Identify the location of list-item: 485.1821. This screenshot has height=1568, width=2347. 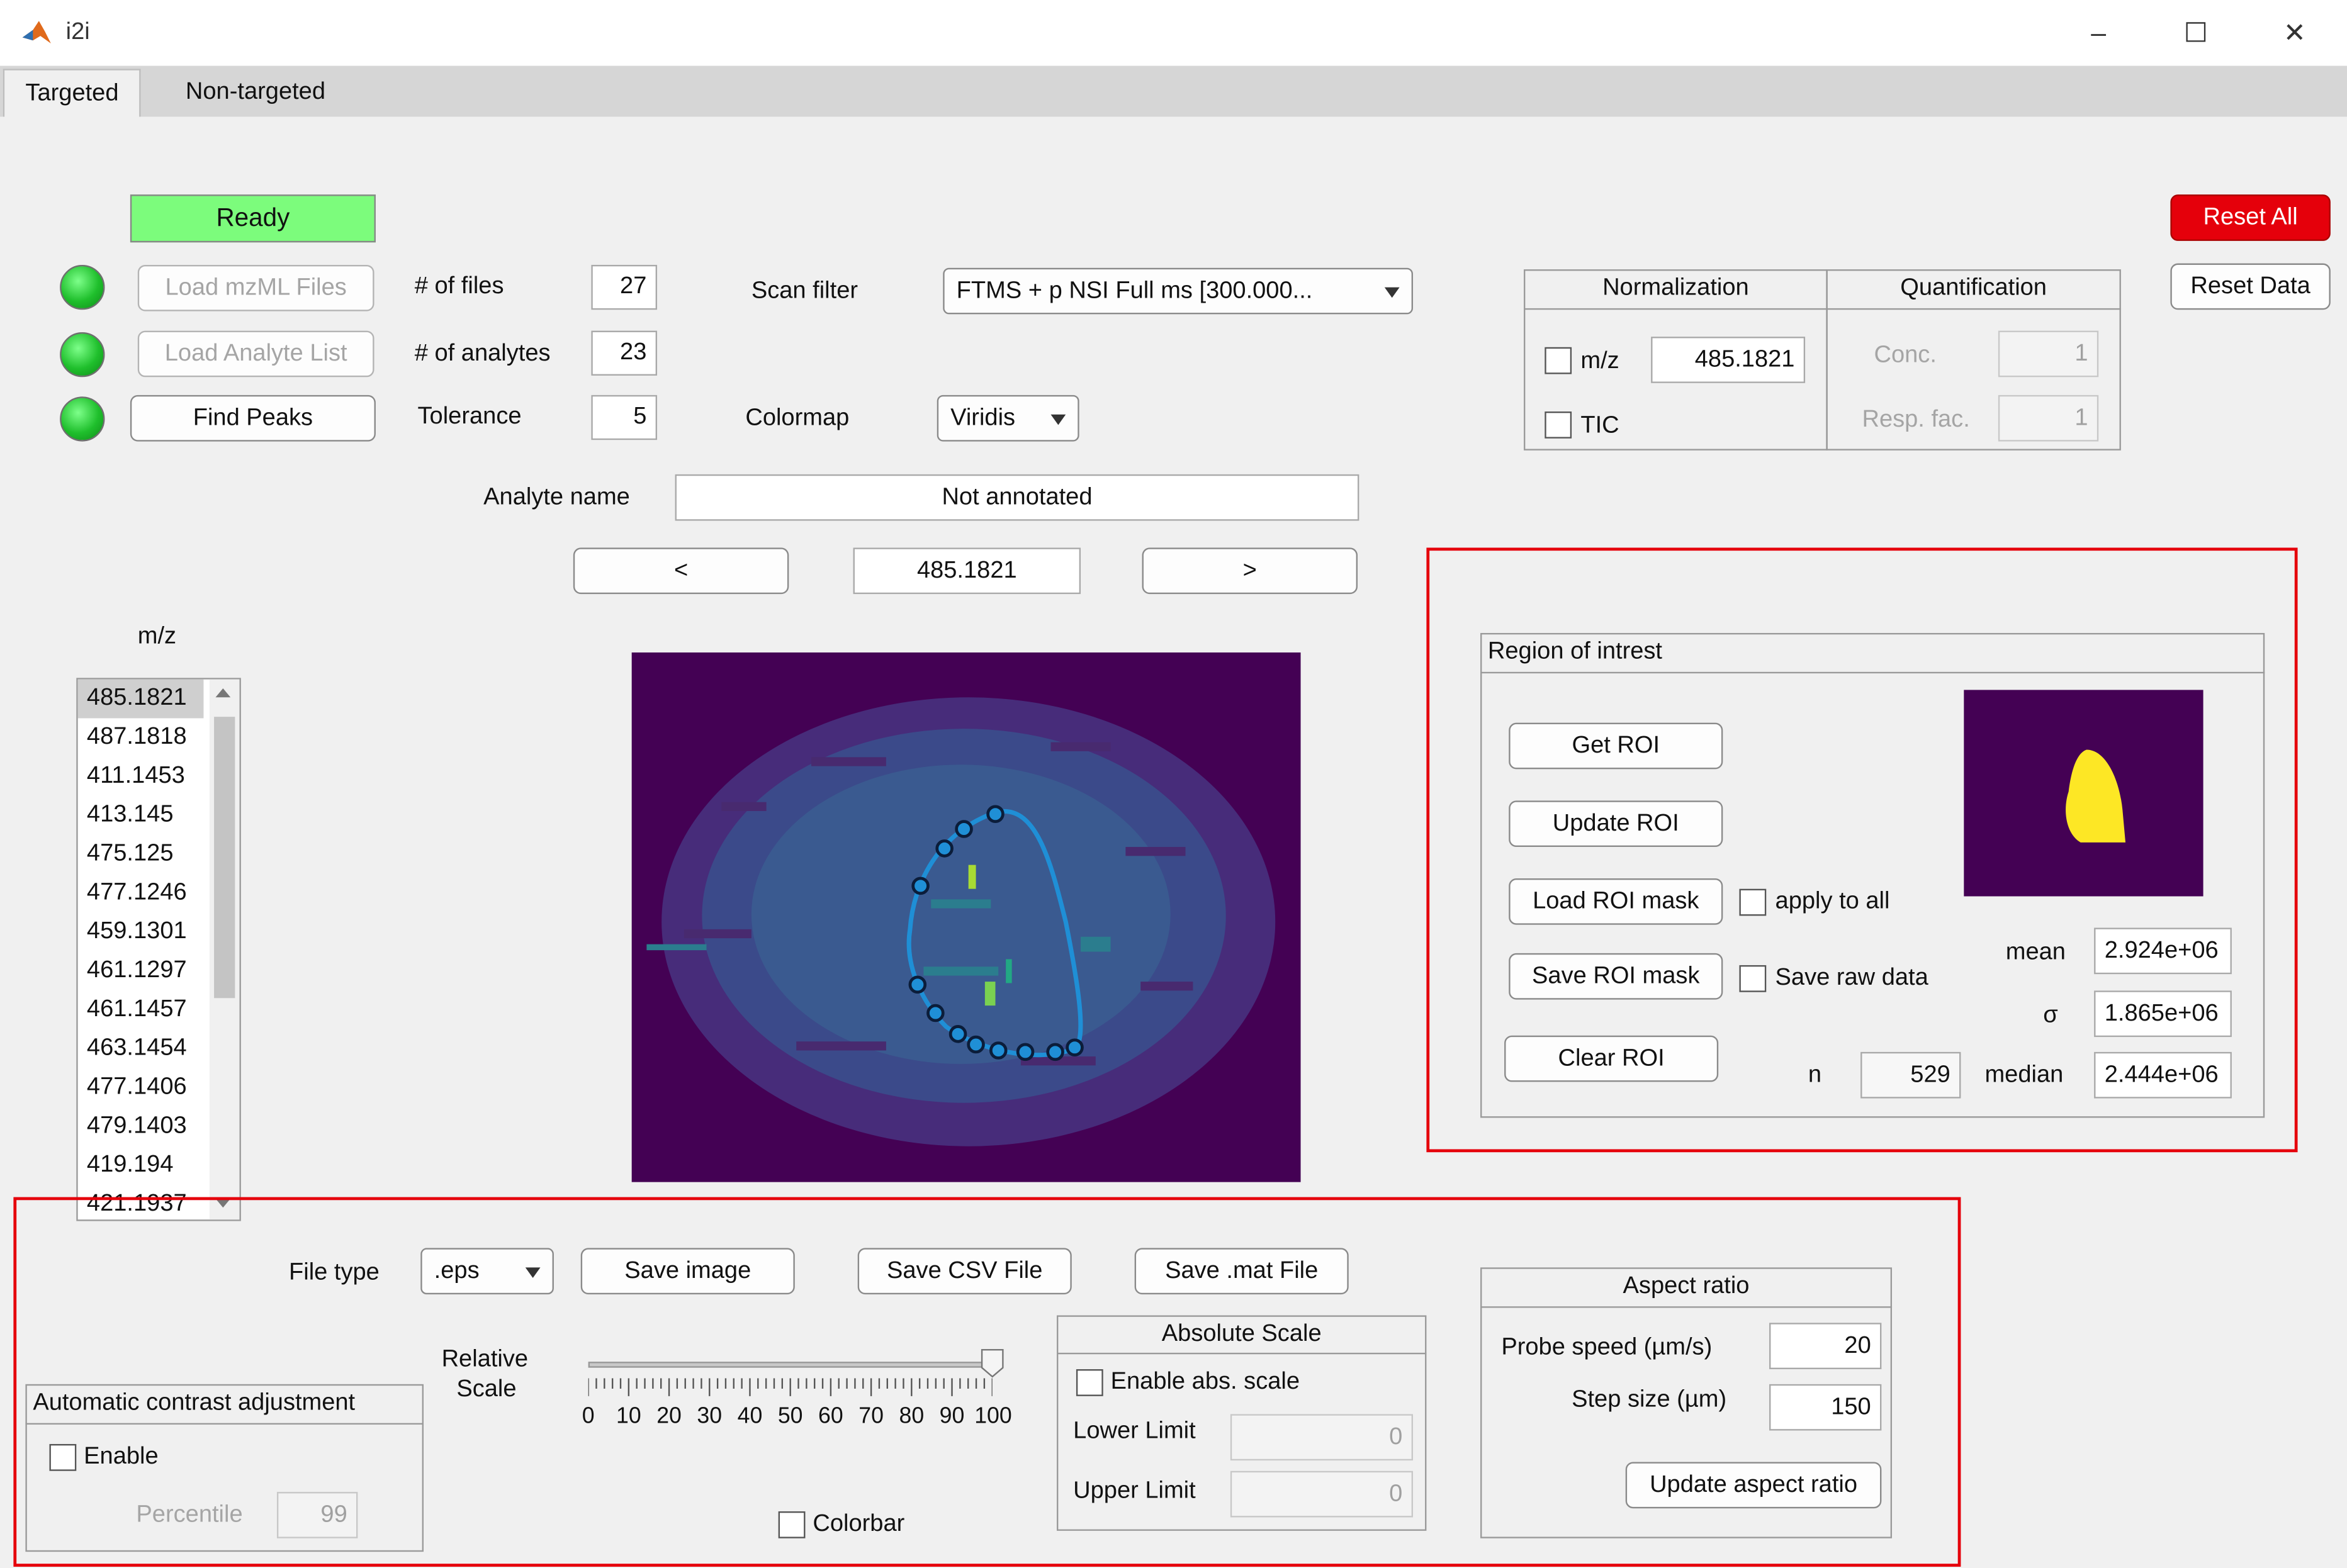
(141, 699).